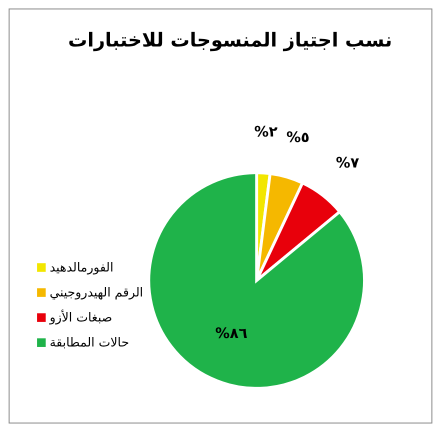 The height and width of the screenshot is (432, 441). I want to click on legend-label: الفورمالدهيد, so click(82, 267).